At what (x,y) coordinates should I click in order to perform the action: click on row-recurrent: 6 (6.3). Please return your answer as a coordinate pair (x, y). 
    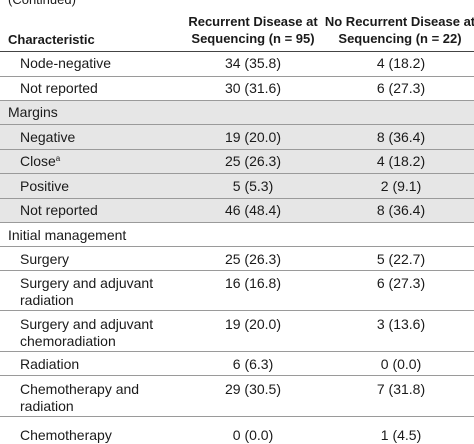
    Looking at the image, I should click on (253, 364).